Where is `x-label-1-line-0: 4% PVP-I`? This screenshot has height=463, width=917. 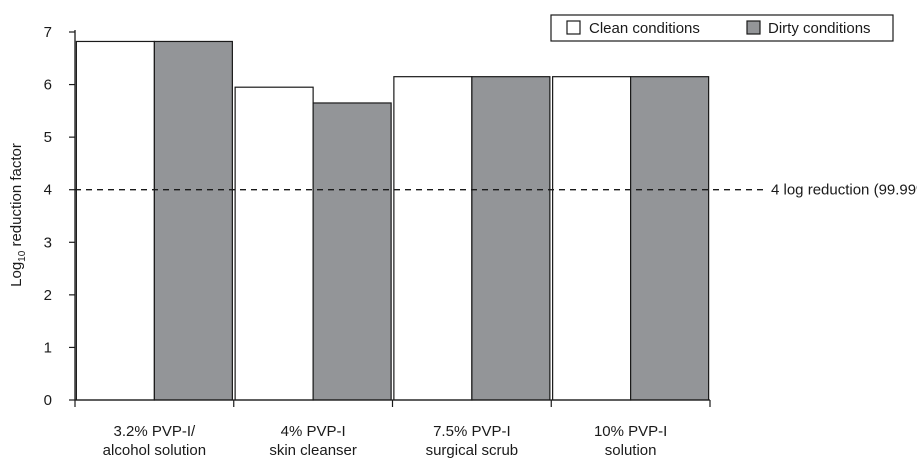
x-label-1-line-0: 4% PVP-I is located at coordinates (313, 431).